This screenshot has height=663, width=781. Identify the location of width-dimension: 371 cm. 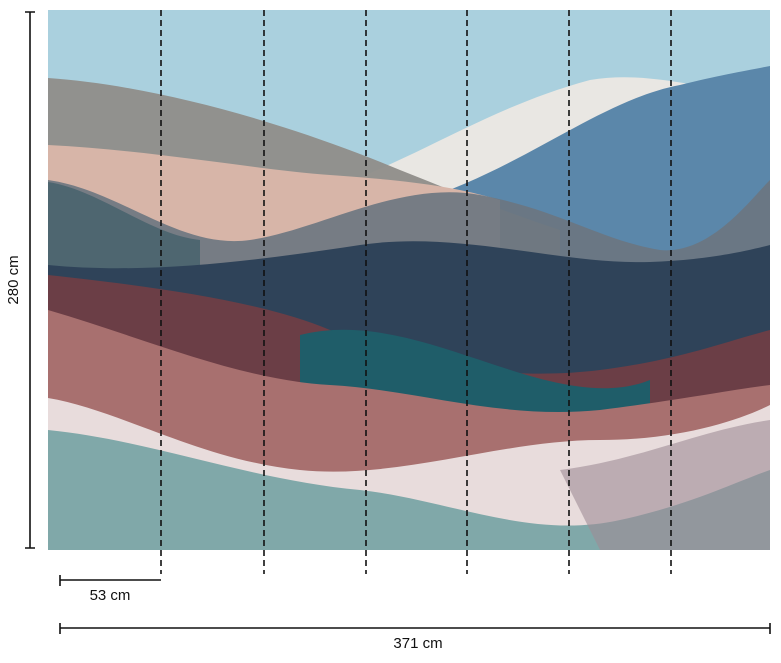
(415, 637).